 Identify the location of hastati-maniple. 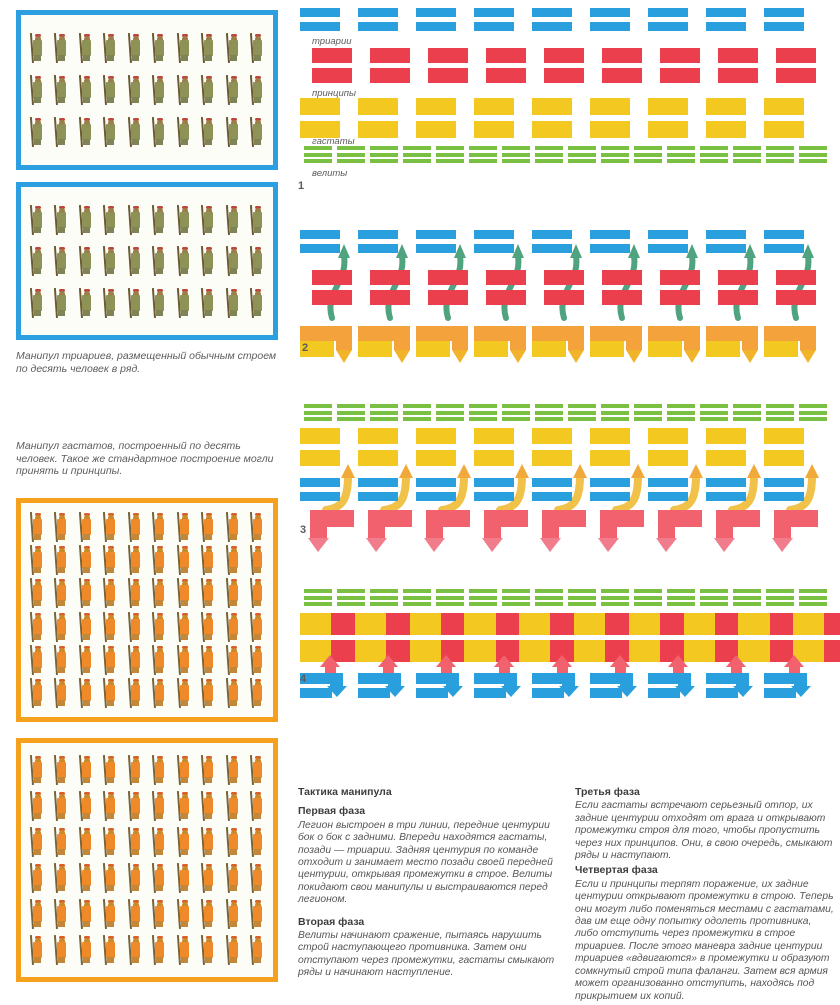
(668, 118).